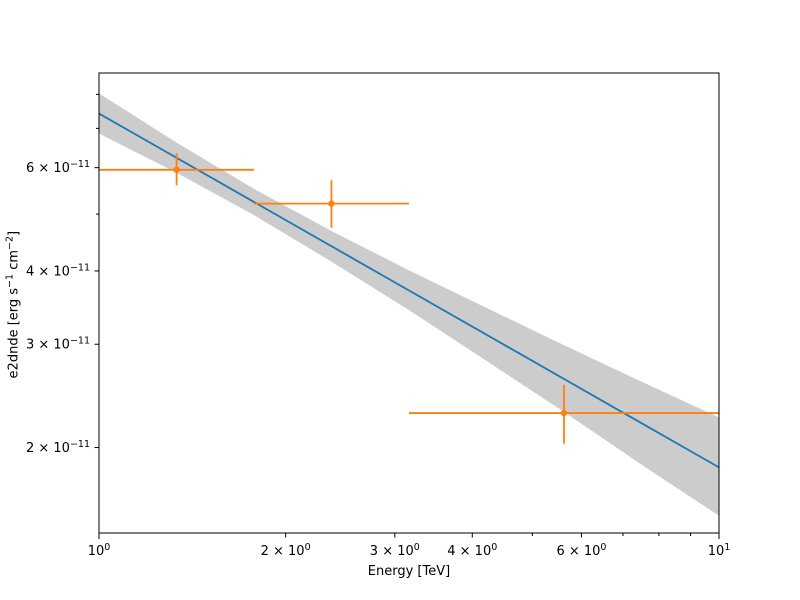  I want to click on x-tick-label: 101, so click(719, 550).